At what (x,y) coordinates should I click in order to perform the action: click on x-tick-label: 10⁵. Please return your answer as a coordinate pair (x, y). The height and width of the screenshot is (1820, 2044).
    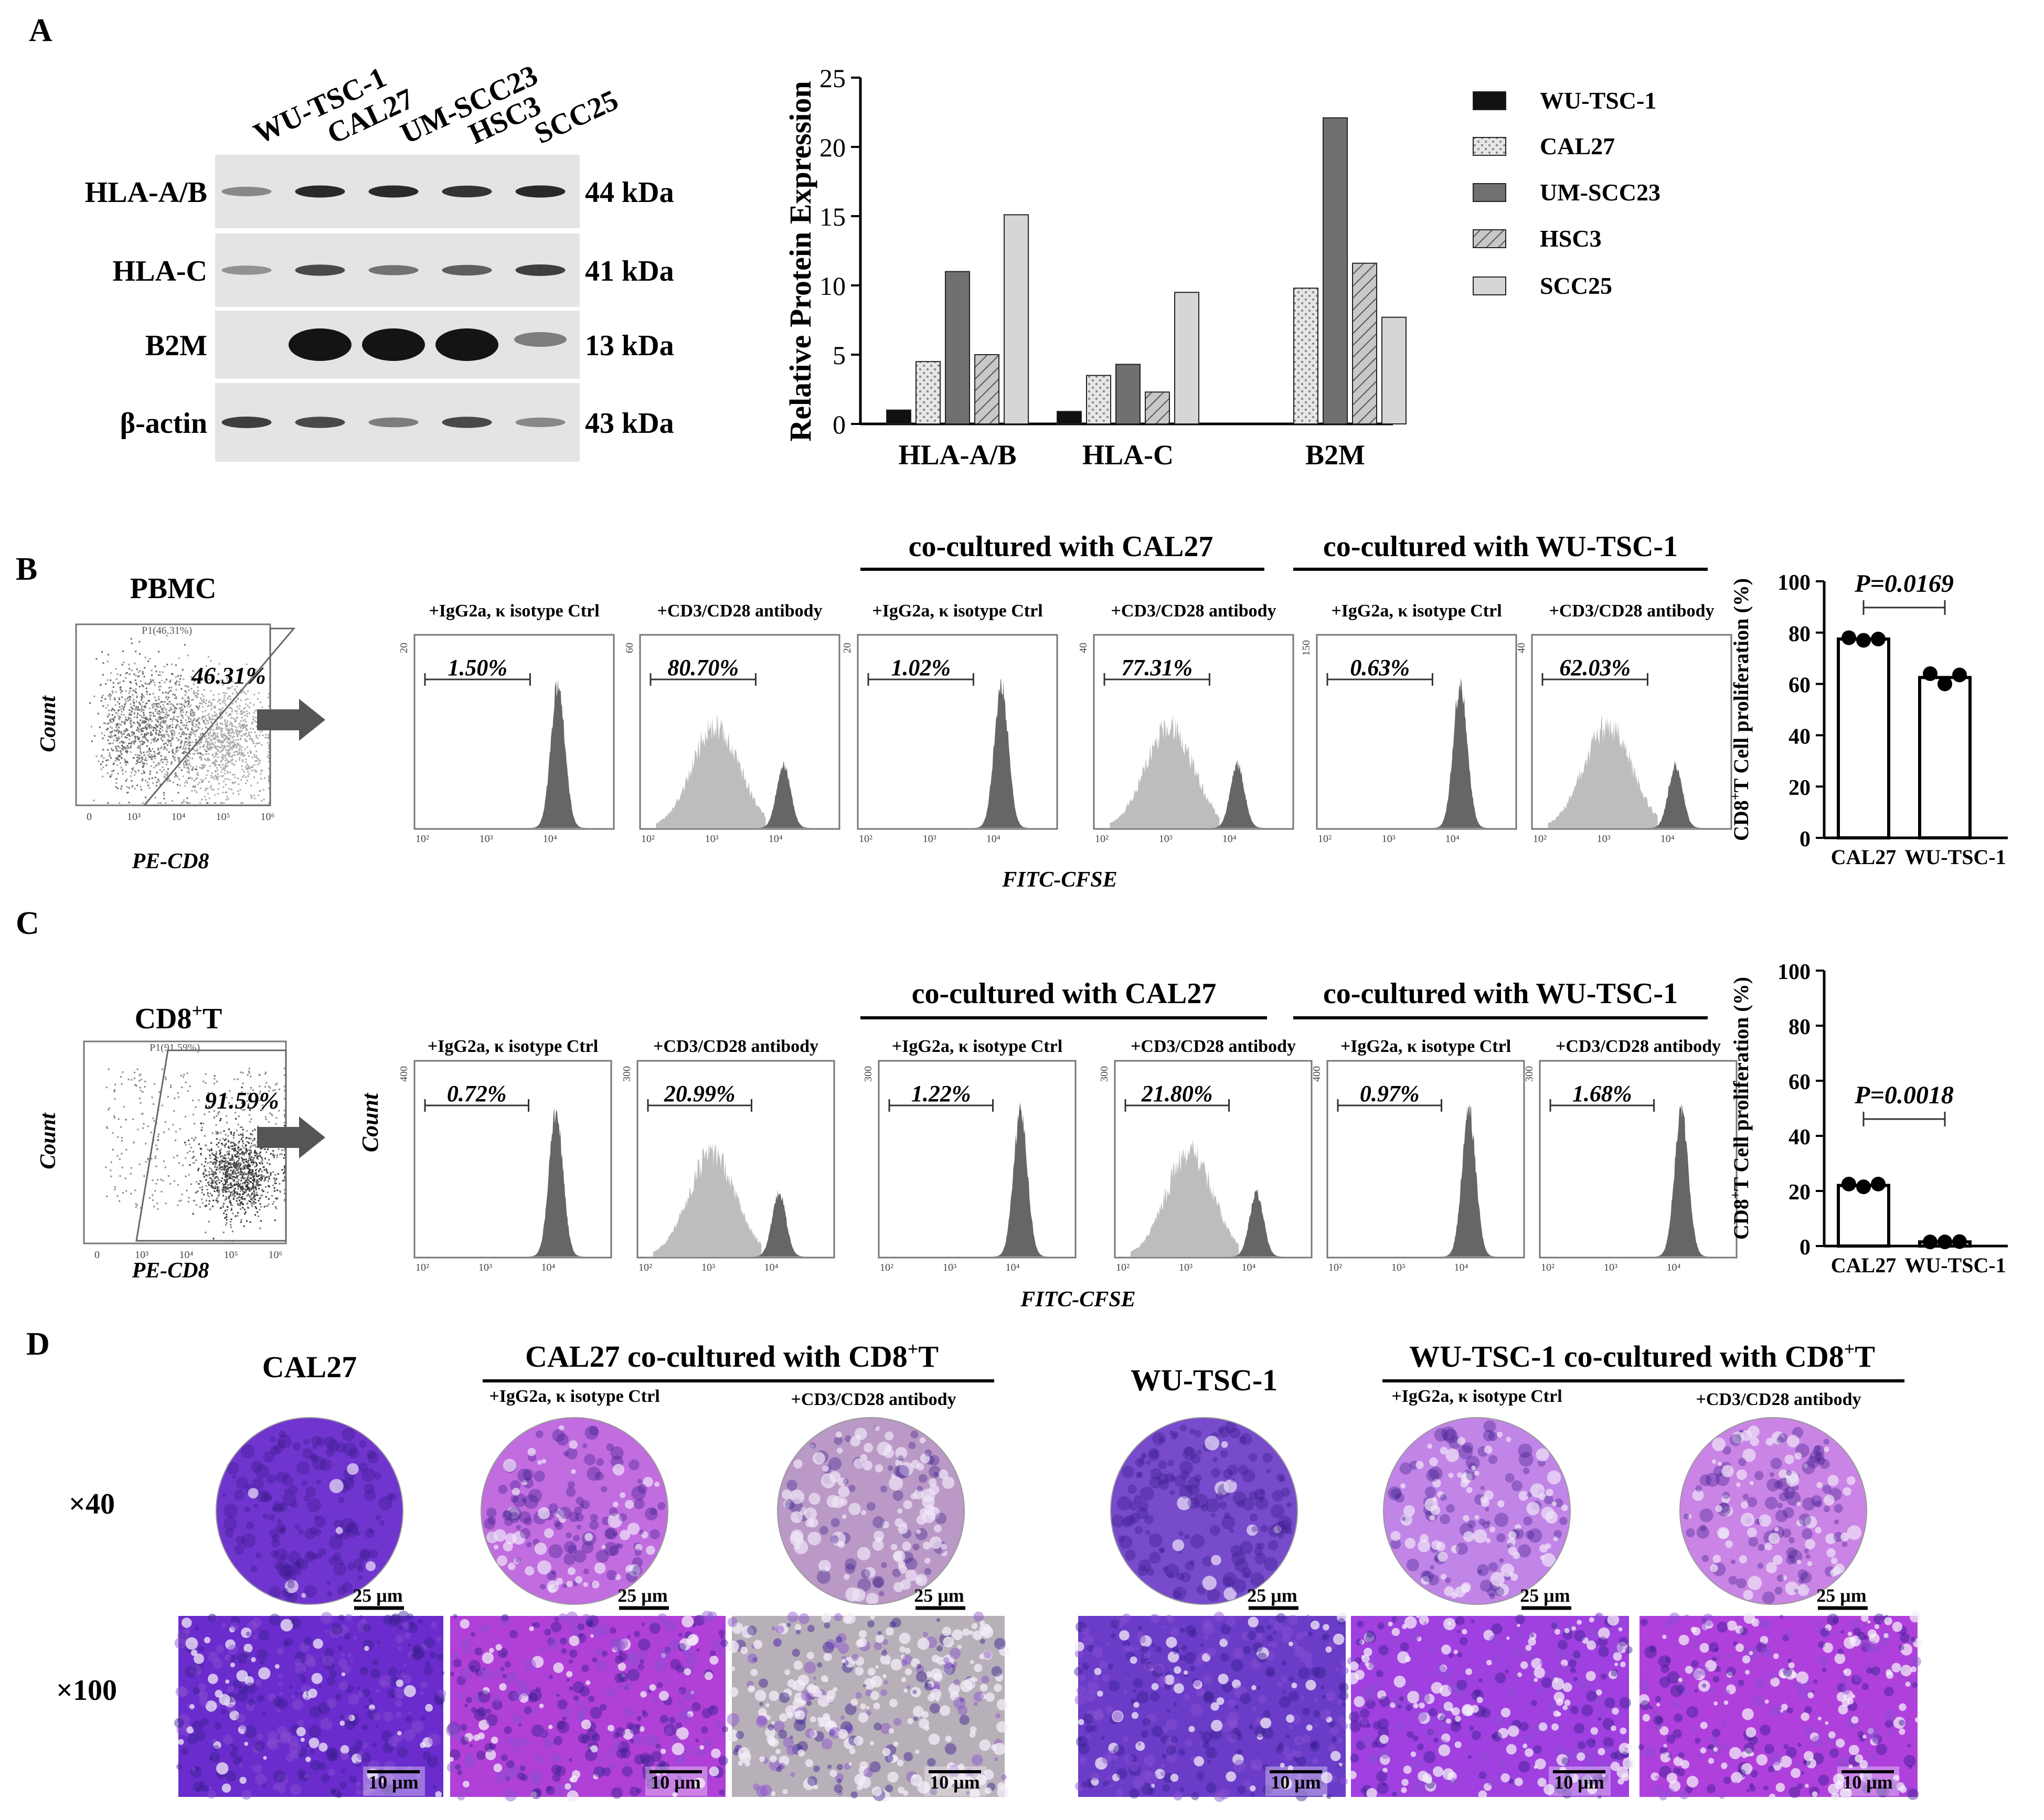
    Looking at the image, I should click on (223, 817).